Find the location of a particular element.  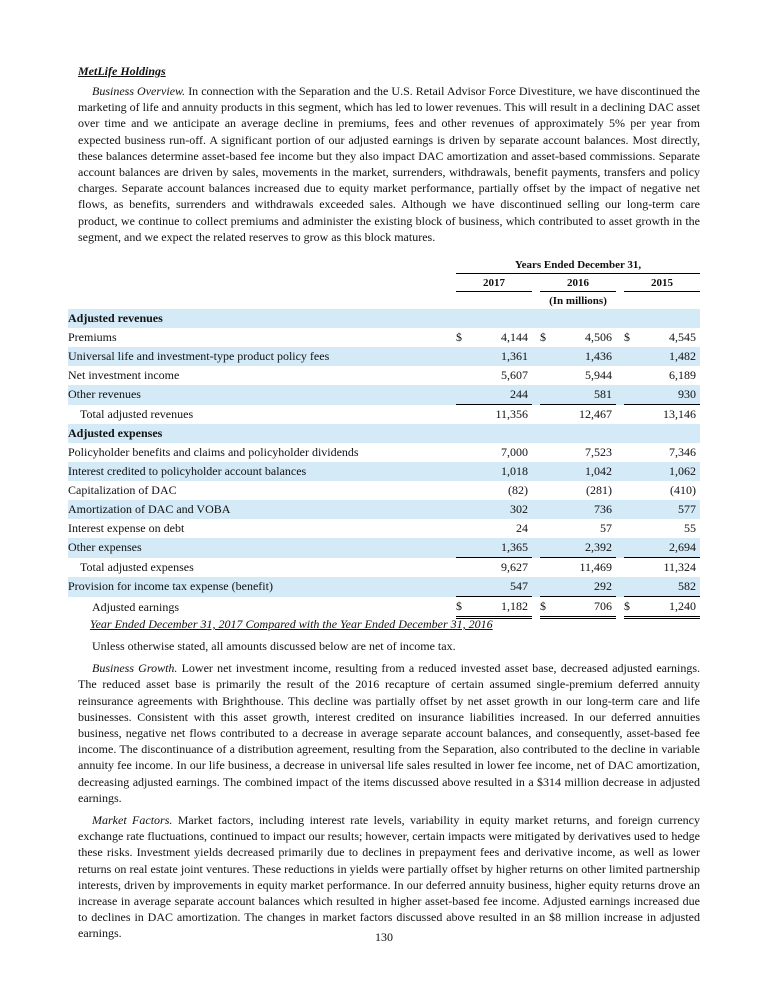

amount: 1,182 is located at coordinates (500, 607).